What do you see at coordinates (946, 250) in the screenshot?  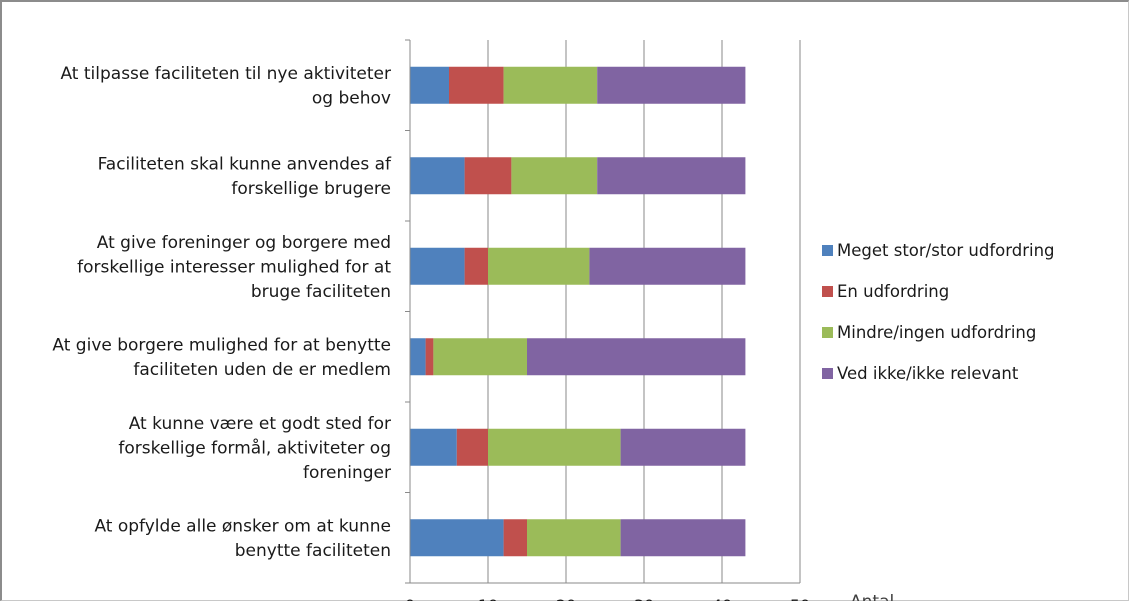 I see `legend-label: Meget stor/stor udfordring` at bounding box center [946, 250].